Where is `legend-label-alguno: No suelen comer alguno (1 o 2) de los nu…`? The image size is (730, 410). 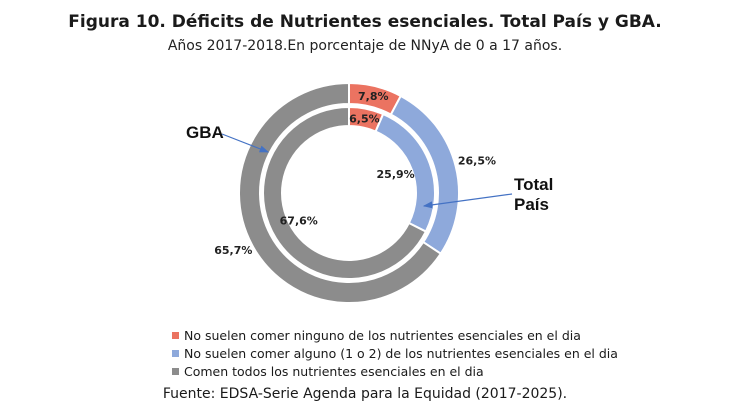
legend-label-alguno: No suelen comer alguno (1 o 2) de los nu… is located at coordinates (401, 353).